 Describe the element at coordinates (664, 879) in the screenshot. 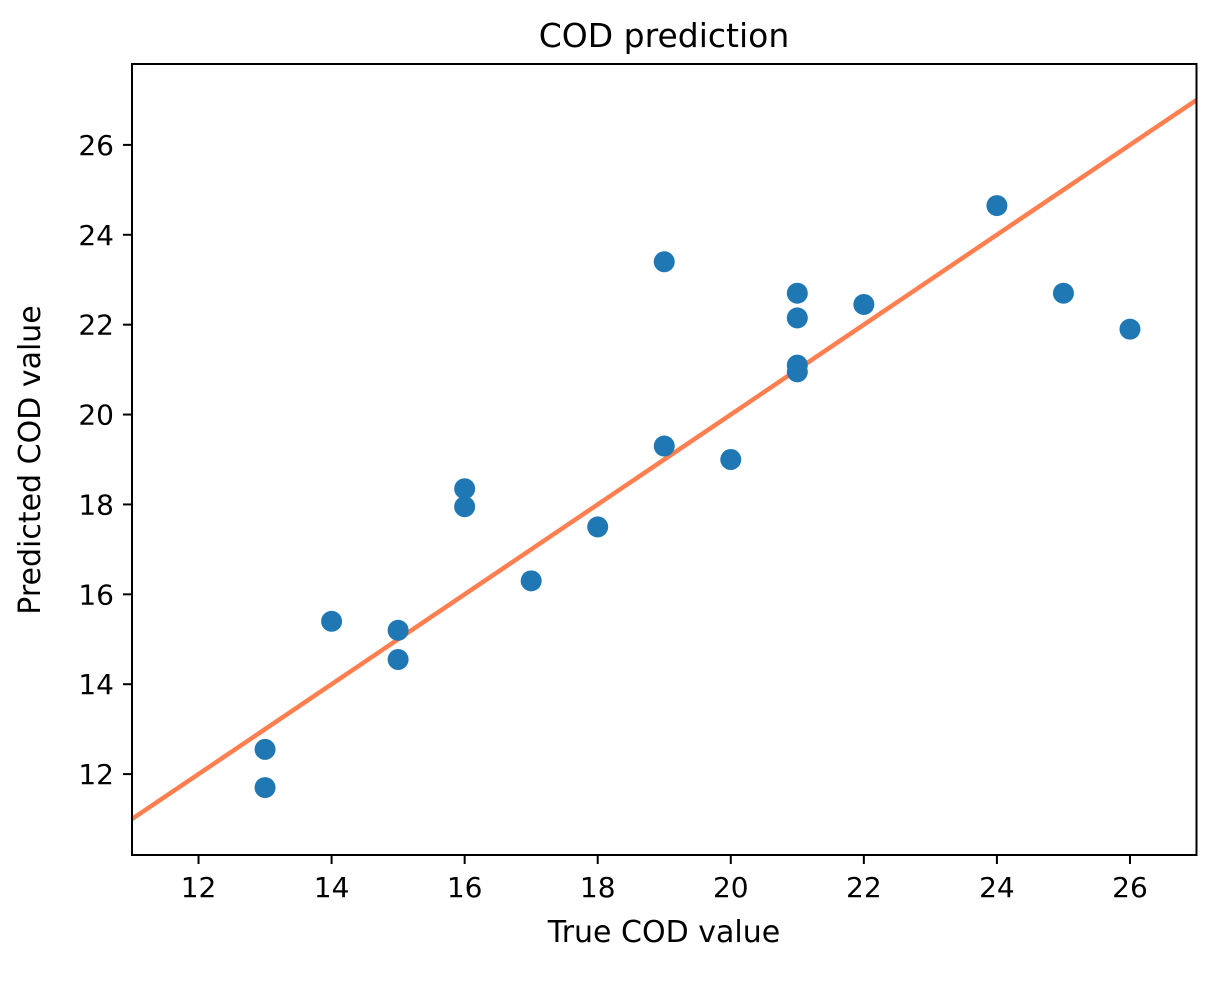

I see `x-axis: 12 14 16 18 20 22 24 26` at that location.